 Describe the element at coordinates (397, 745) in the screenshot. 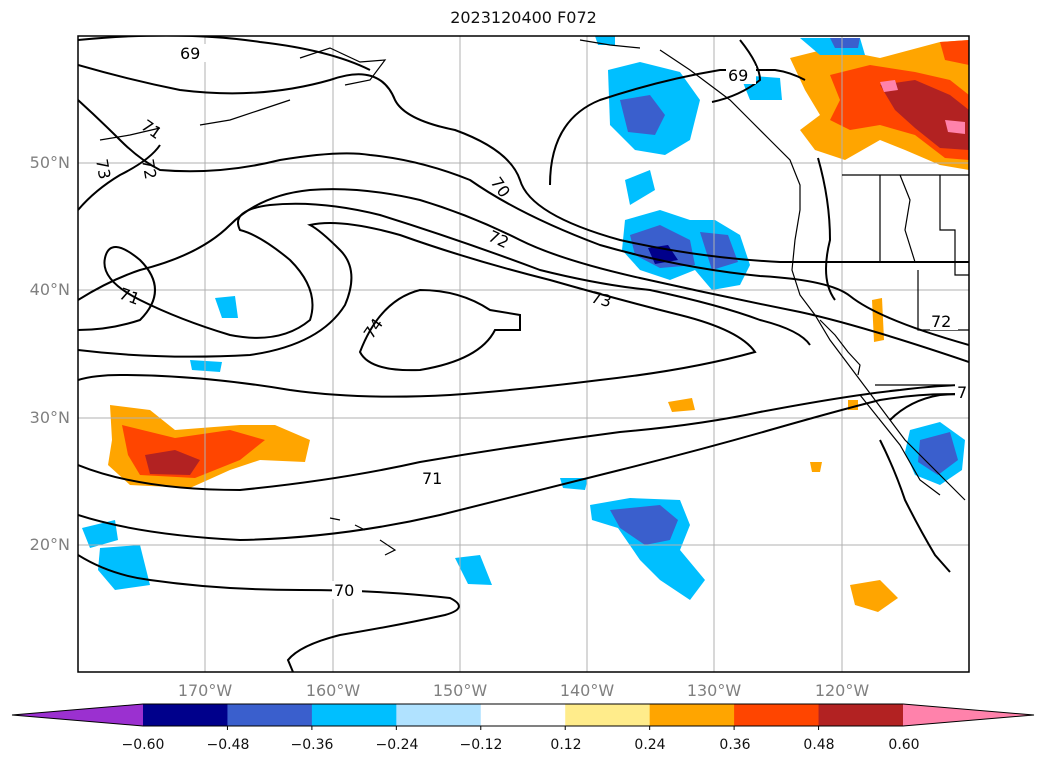

I see `colorbar-tick-label: −0.24` at that location.